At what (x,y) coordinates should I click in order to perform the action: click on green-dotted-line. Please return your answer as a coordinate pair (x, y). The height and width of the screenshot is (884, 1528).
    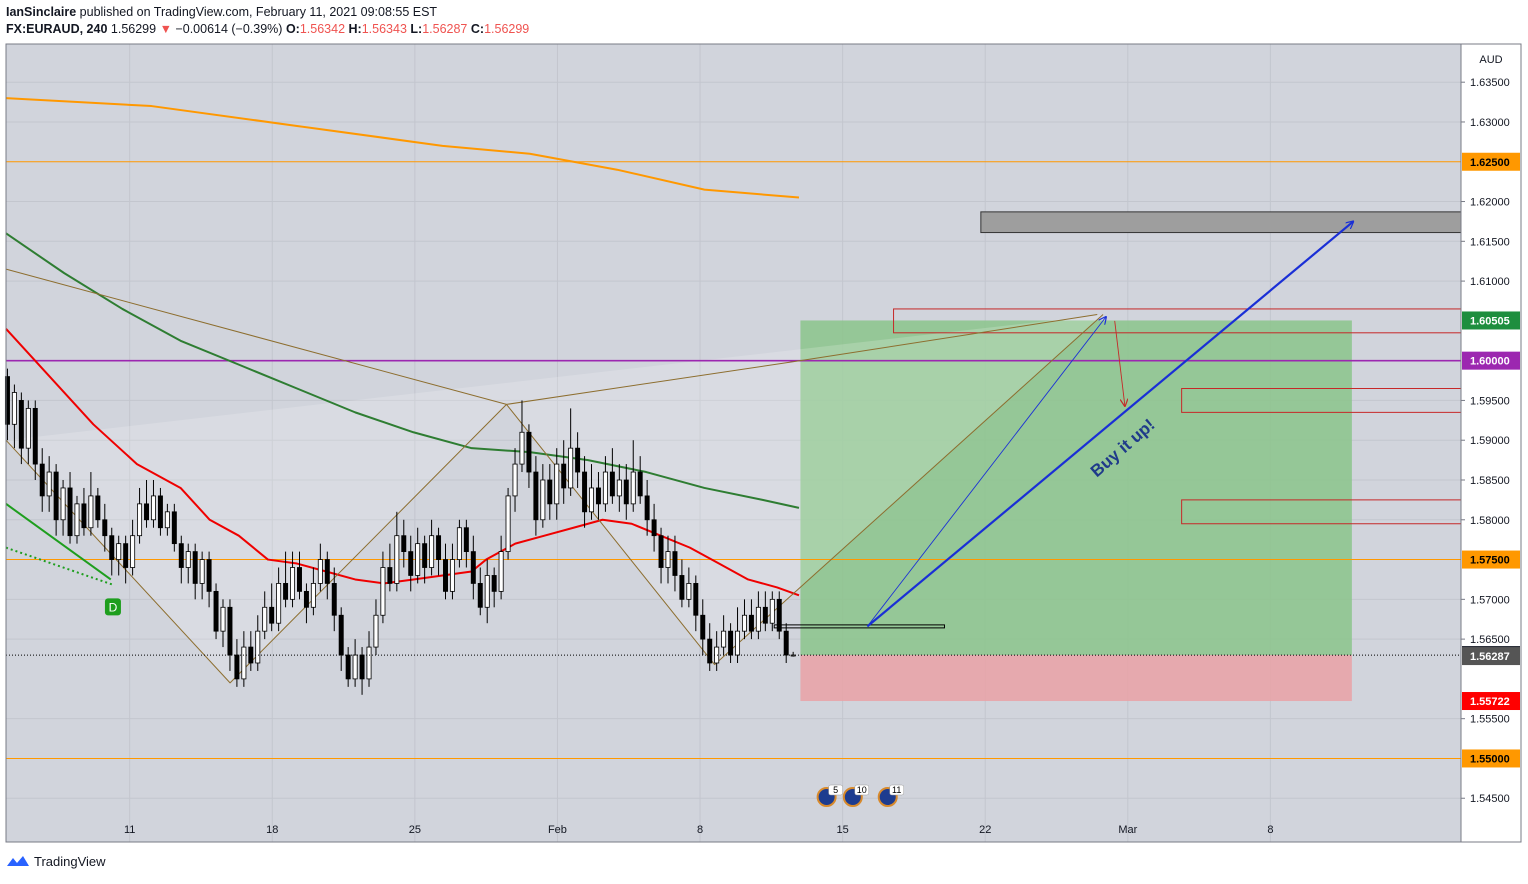
    Looking at the image, I should click on (59, 566).